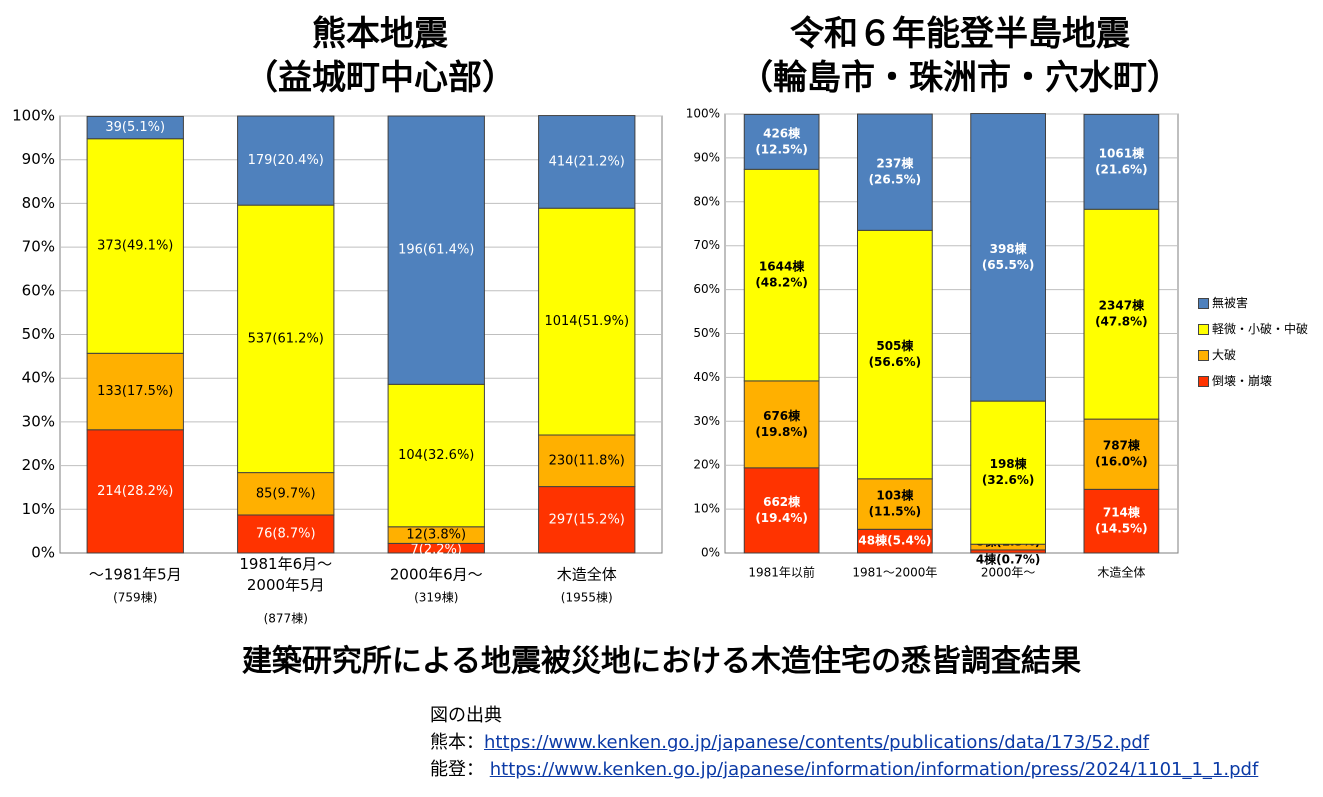  I want to click on noto-y-tick-label: 90%, so click(706, 157).